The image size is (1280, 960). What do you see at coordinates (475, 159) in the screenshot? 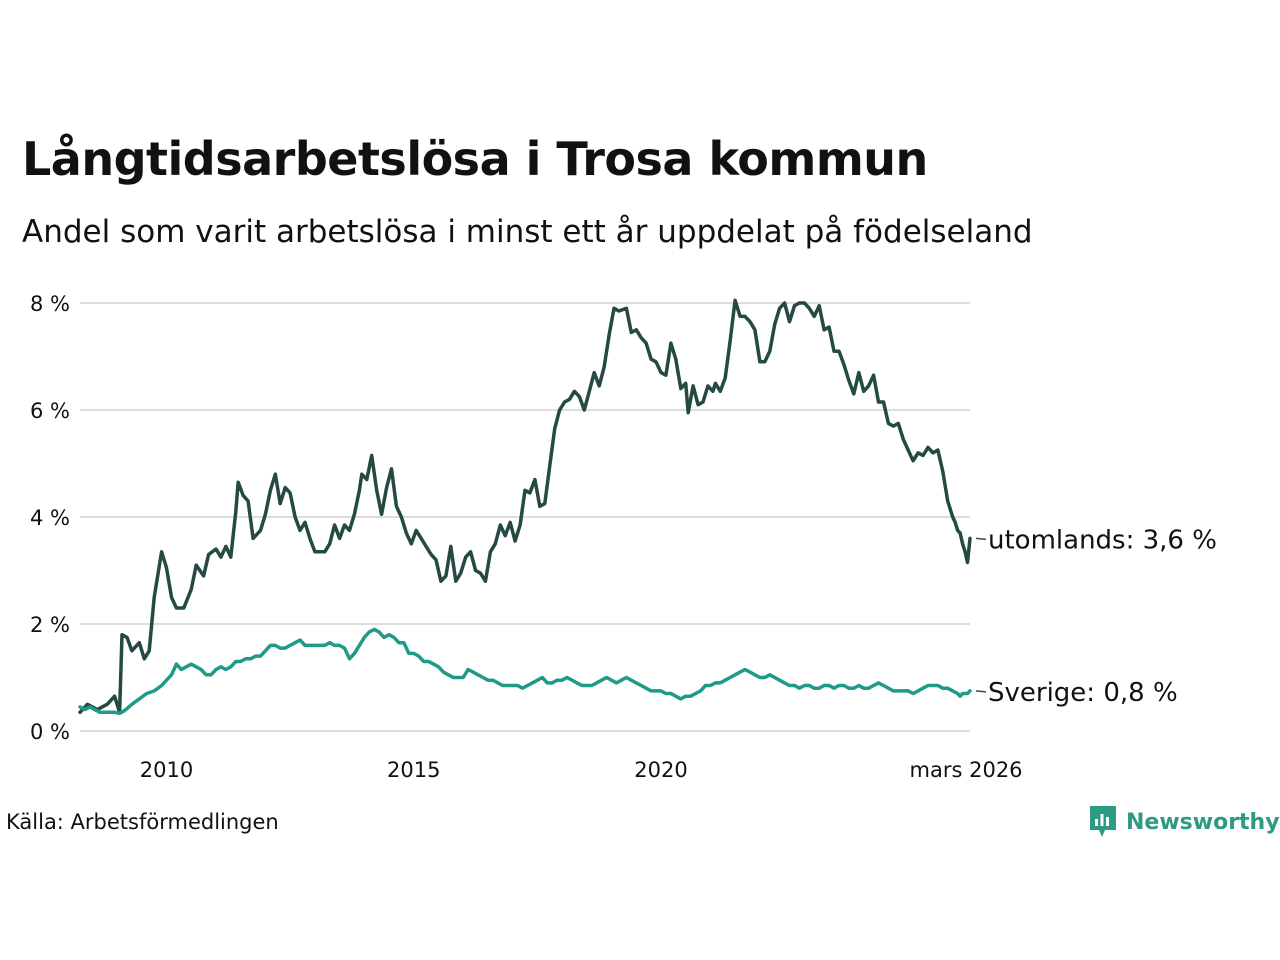
I see `chart-title: Långtidsarbetslösa i Trosa kommun` at bounding box center [475, 159].